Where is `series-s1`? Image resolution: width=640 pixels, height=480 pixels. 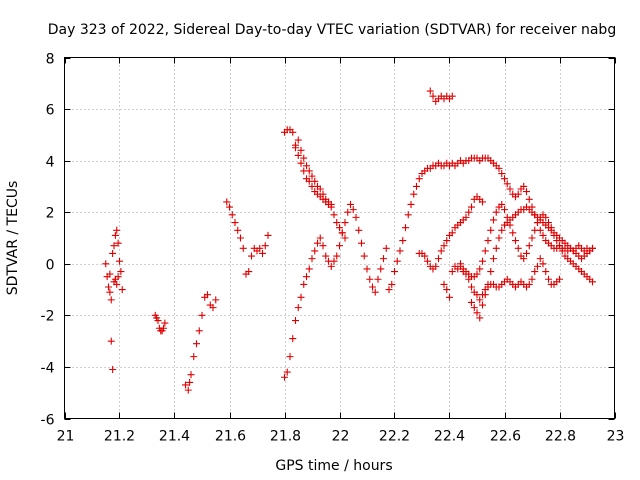 series-s1 is located at coordinates (114, 265).